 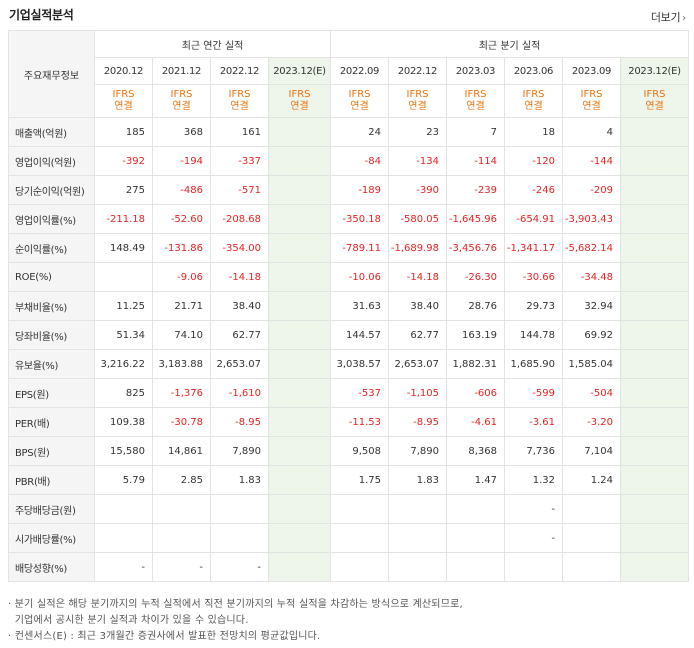 What do you see at coordinates (591, 219) in the screenshot?
I see `table-cell: -3,903.43` at bounding box center [591, 219].